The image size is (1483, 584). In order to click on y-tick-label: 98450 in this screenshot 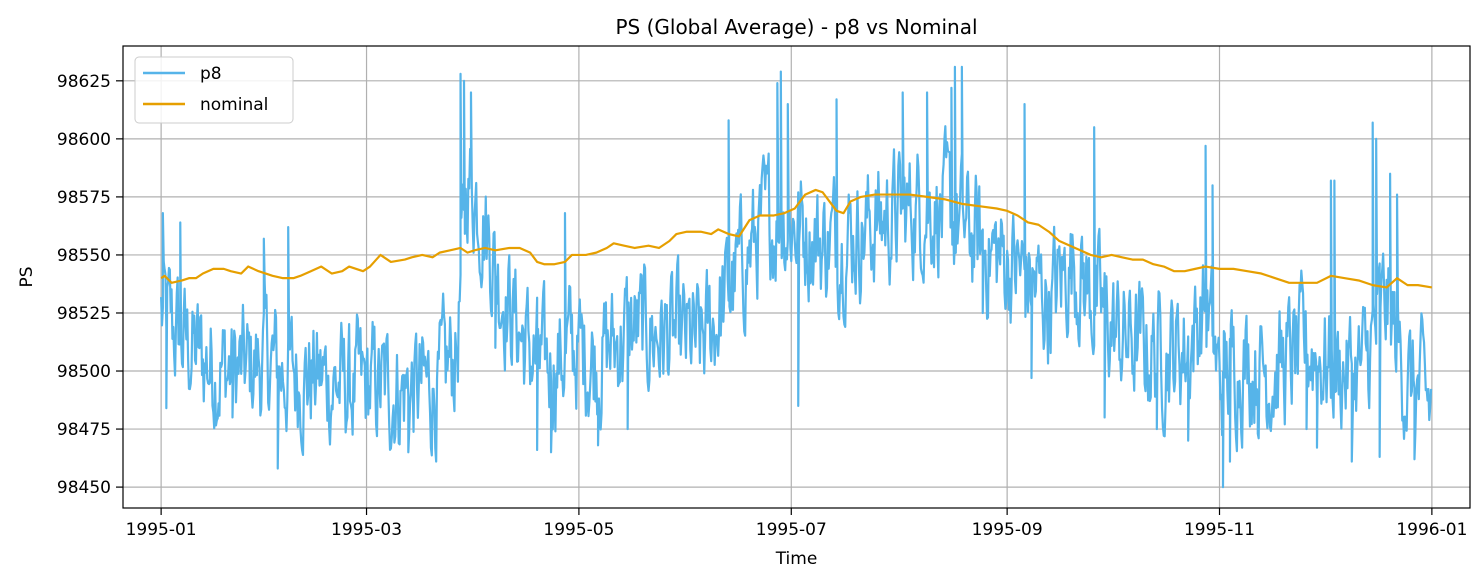, I will do `click(84, 488)`.